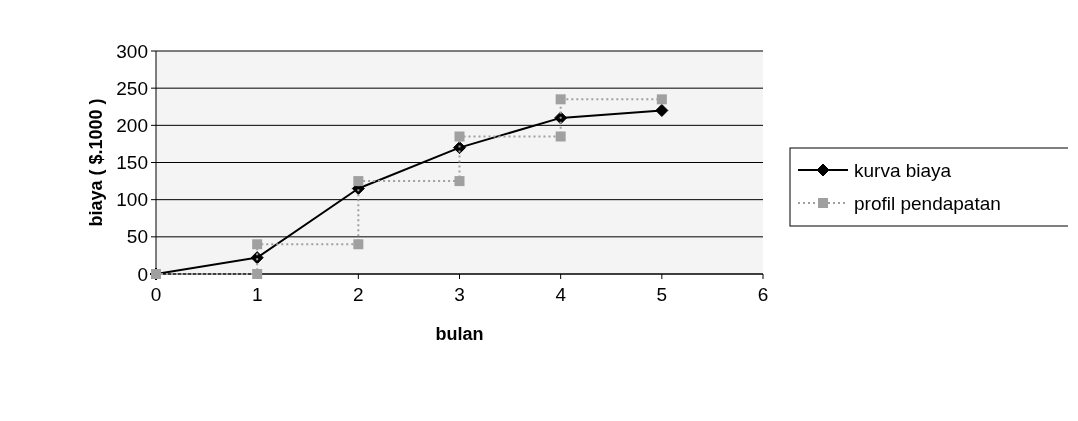 The width and height of the screenshot is (1078, 421). What do you see at coordinates (763, 294) in the screenshot?
I see `x-tick-label: 6` at bounding box center [763, 294].